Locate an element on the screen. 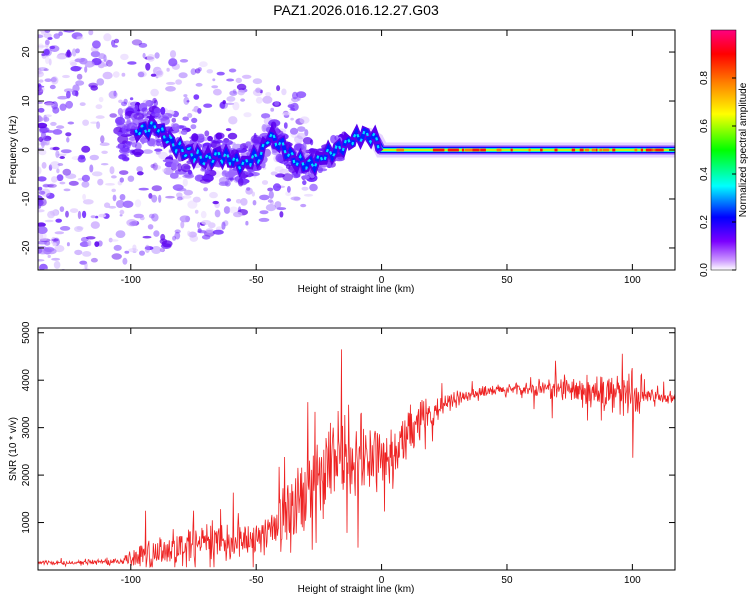  x-tick-label: 50 is located at coordinates (507, 280).